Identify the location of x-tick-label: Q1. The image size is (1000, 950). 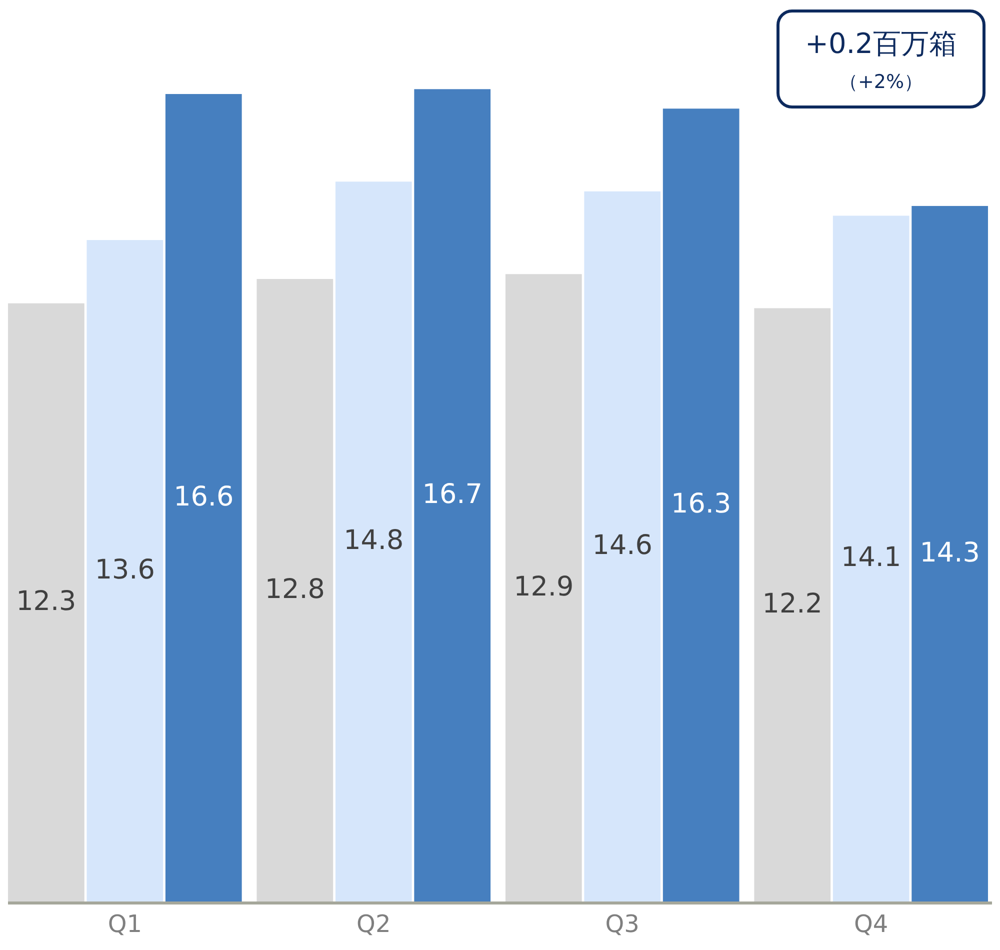
(125, 924).